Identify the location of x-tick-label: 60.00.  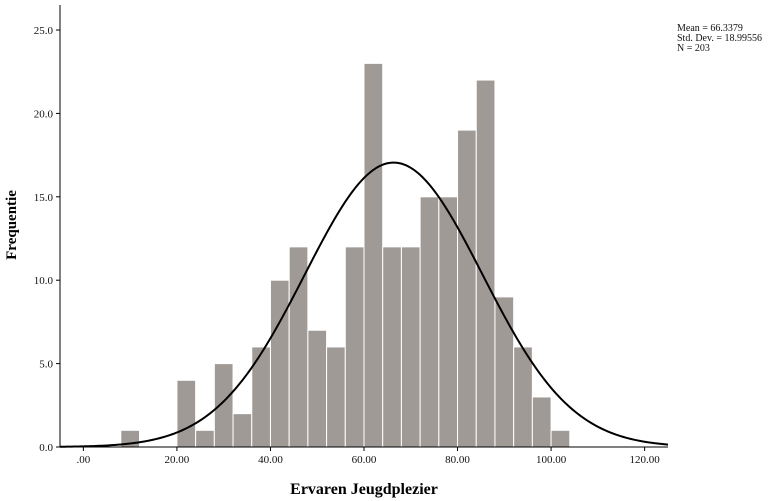
(364, 460).